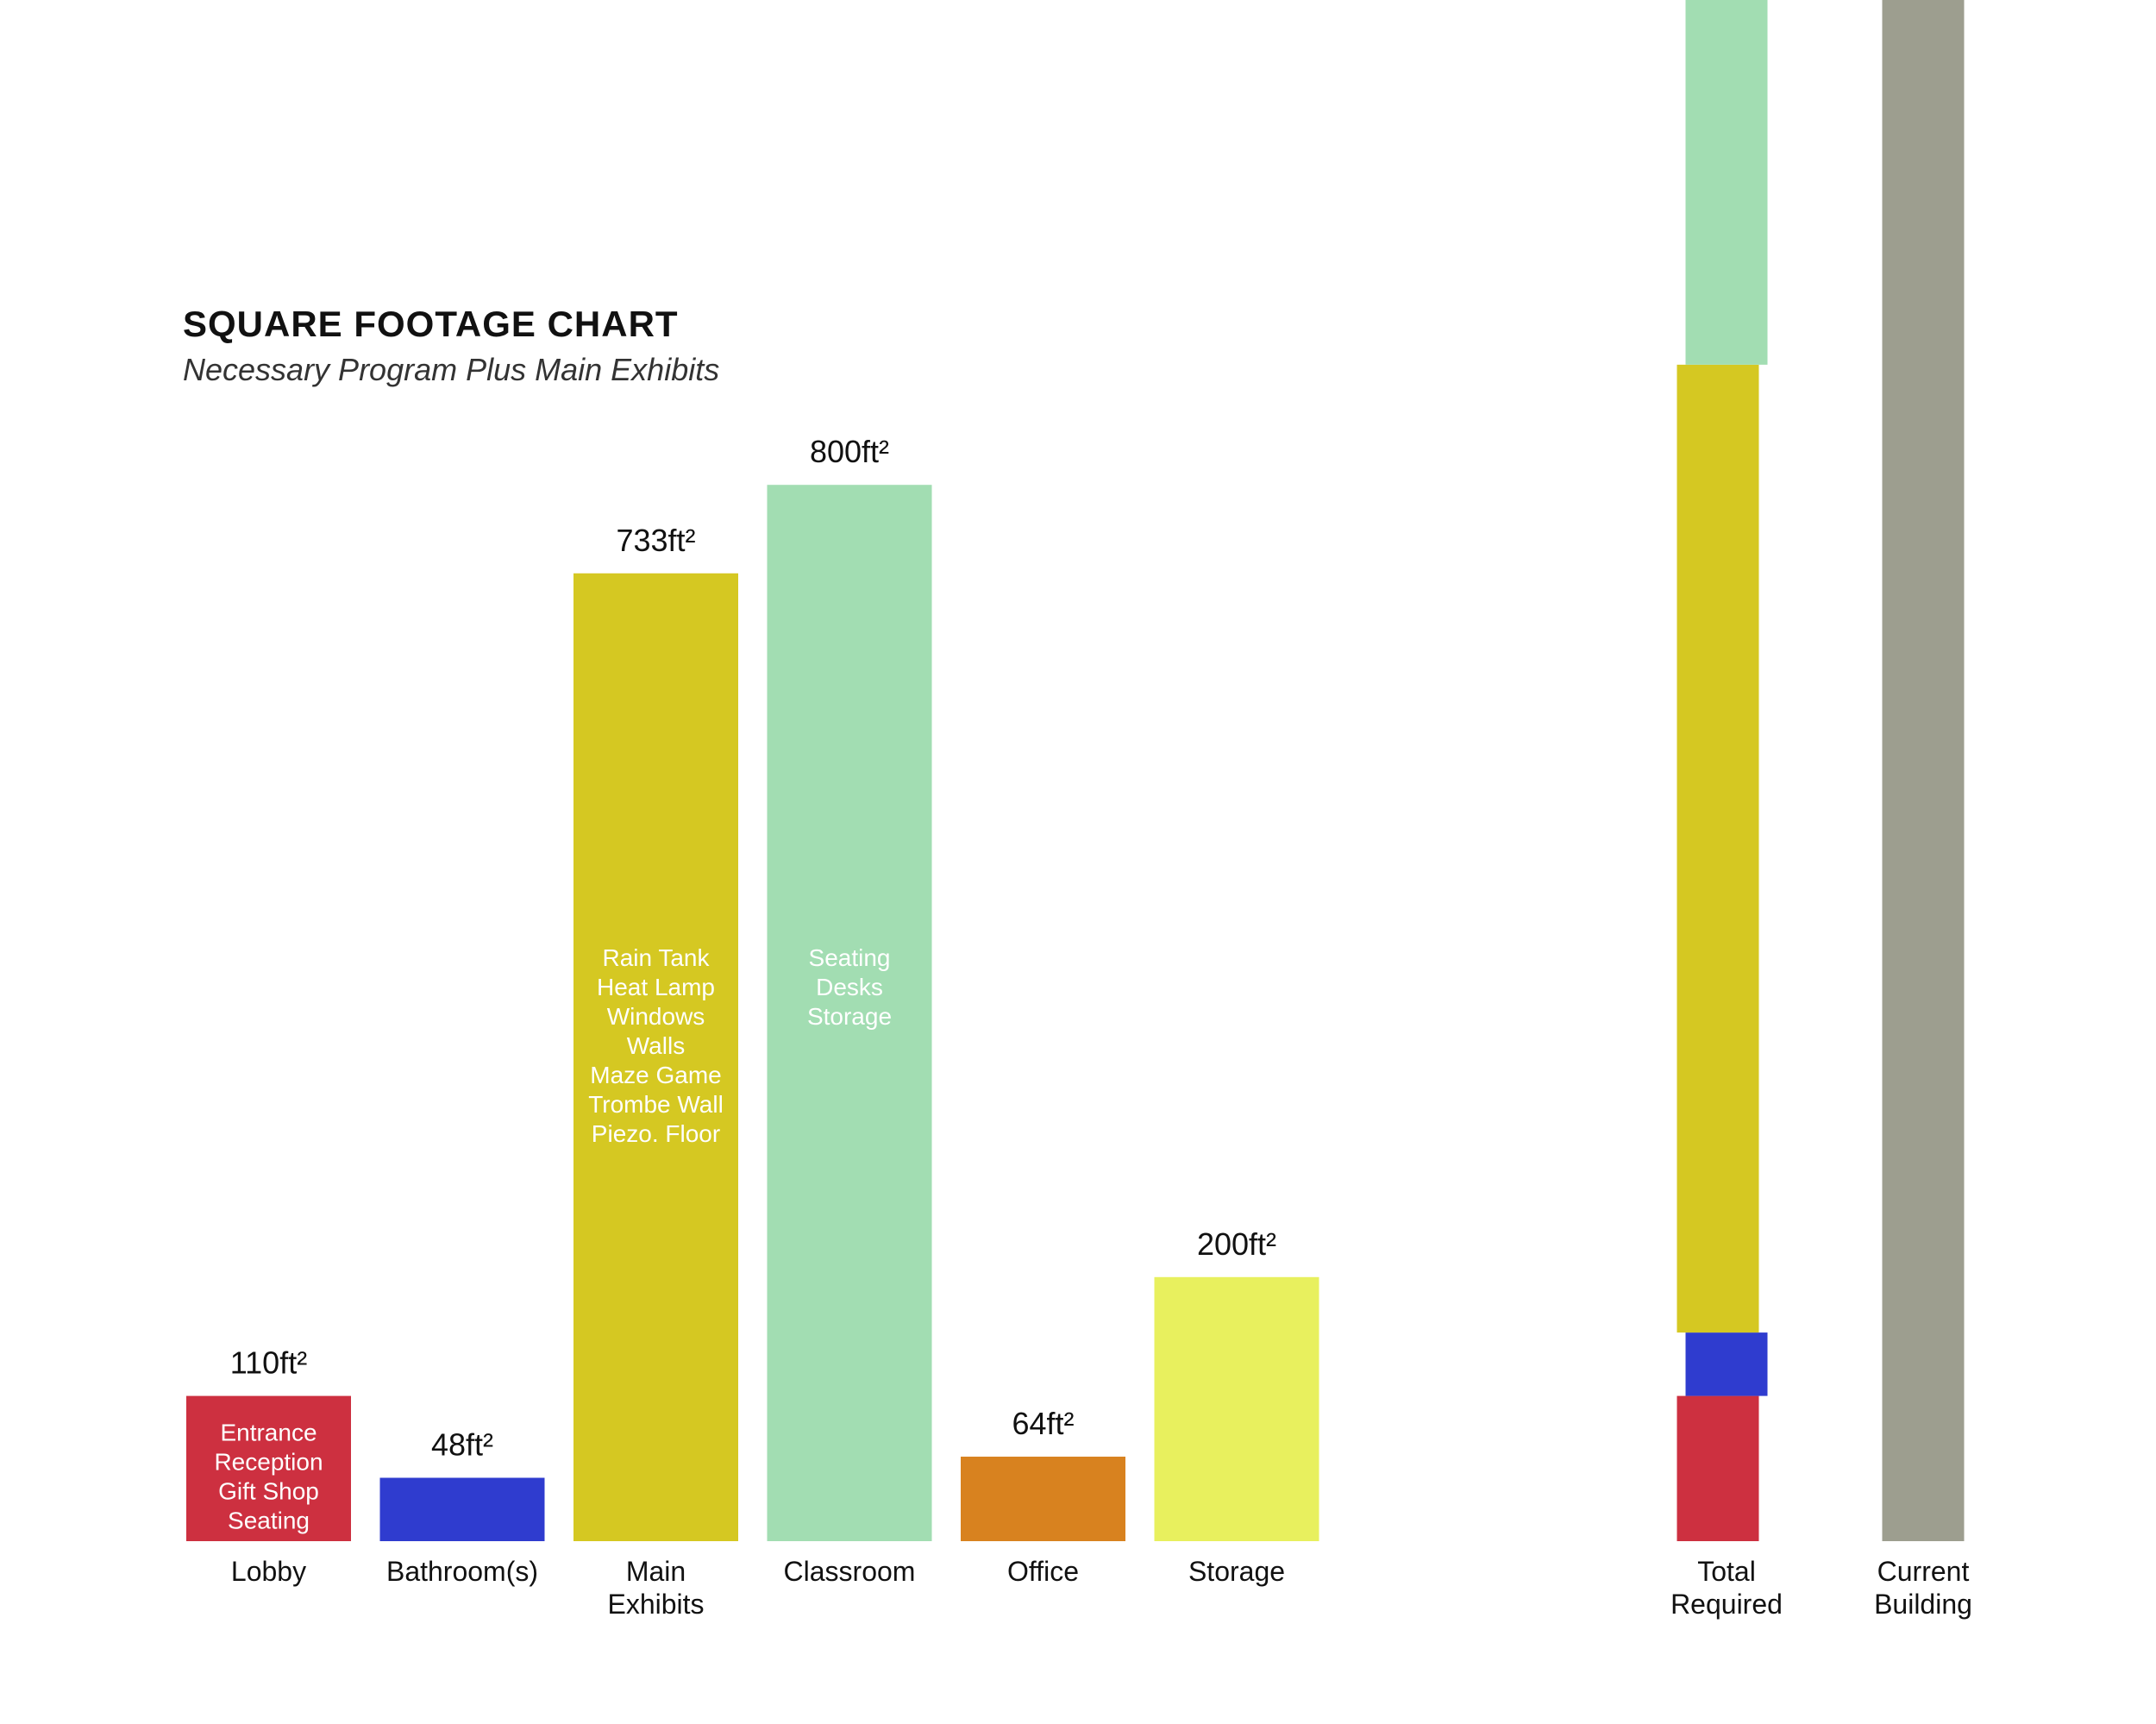 This screenshot has height=1724, width=2156. What do you see at coordinates (1923, 770) in the screenshot?
I see `bar-current-building` at bounding box center [1923, 770].